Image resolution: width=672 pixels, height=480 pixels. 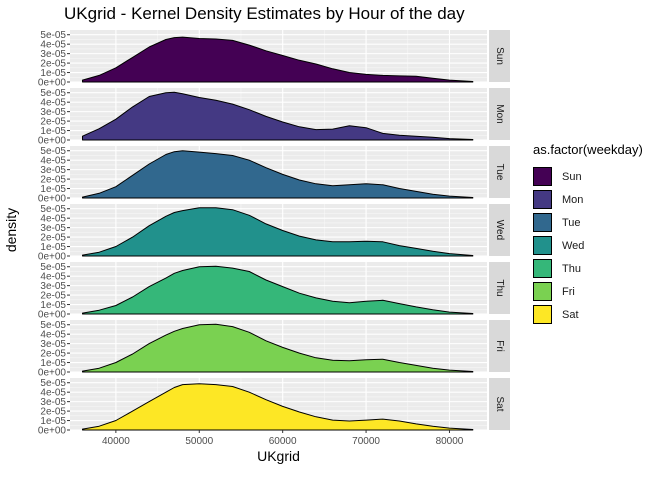 What do you see at coordinates (199, 441) in the screenshot?
I see `x-tick-label: 50000` at bounding box center [199, 441].